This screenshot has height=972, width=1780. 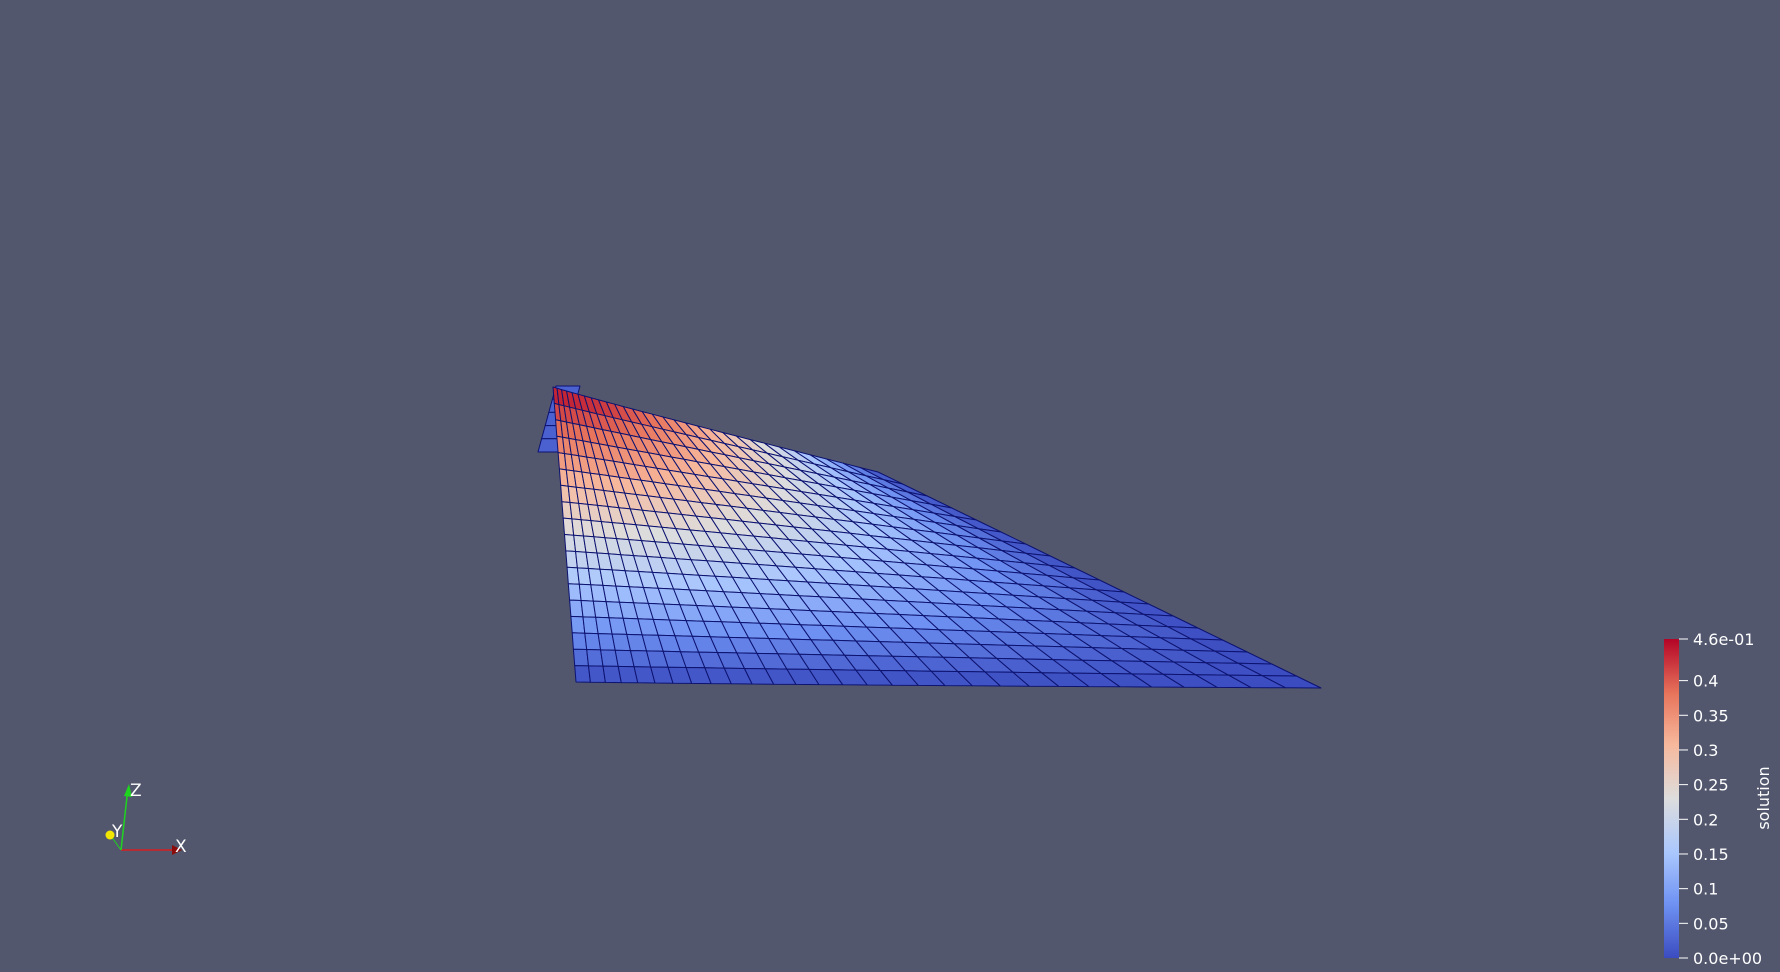 What do you see at coordinates (177, 850) in the screenshot?
I see `x-axis-arrow-icon` at bounding box center [177, 850].